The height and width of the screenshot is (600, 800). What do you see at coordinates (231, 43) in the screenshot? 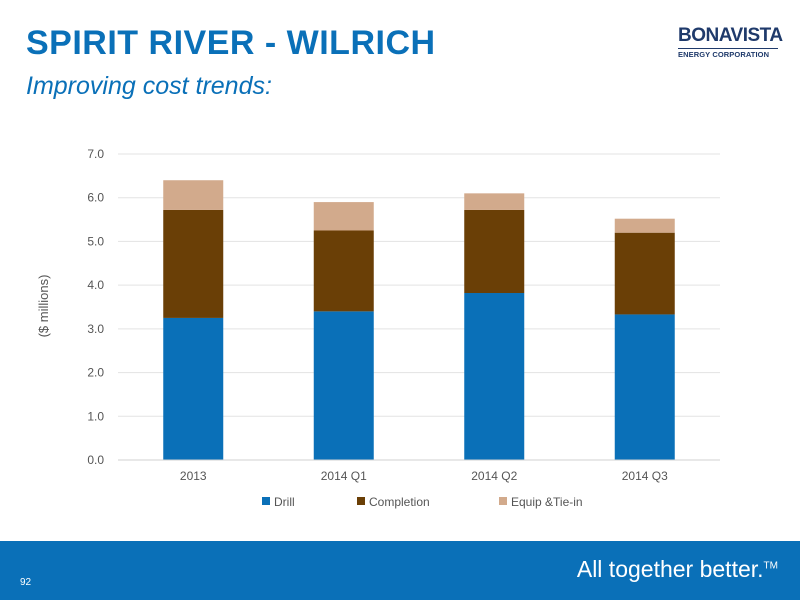
I see `slide-title: SPIRIT RIVER - WILRICH` at bounding box center [231, 43].